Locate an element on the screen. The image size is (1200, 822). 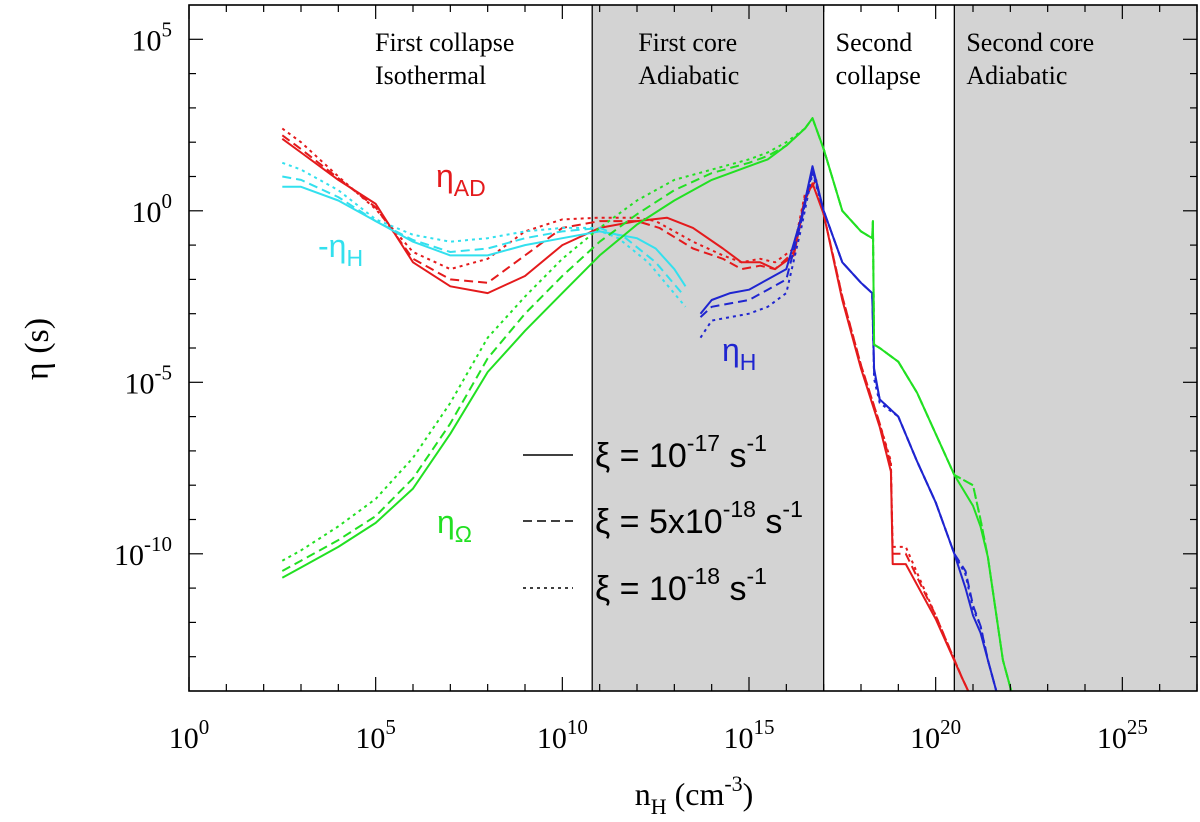
x-tick-label-5: 10⁵ is located at coordinates (375, 735).